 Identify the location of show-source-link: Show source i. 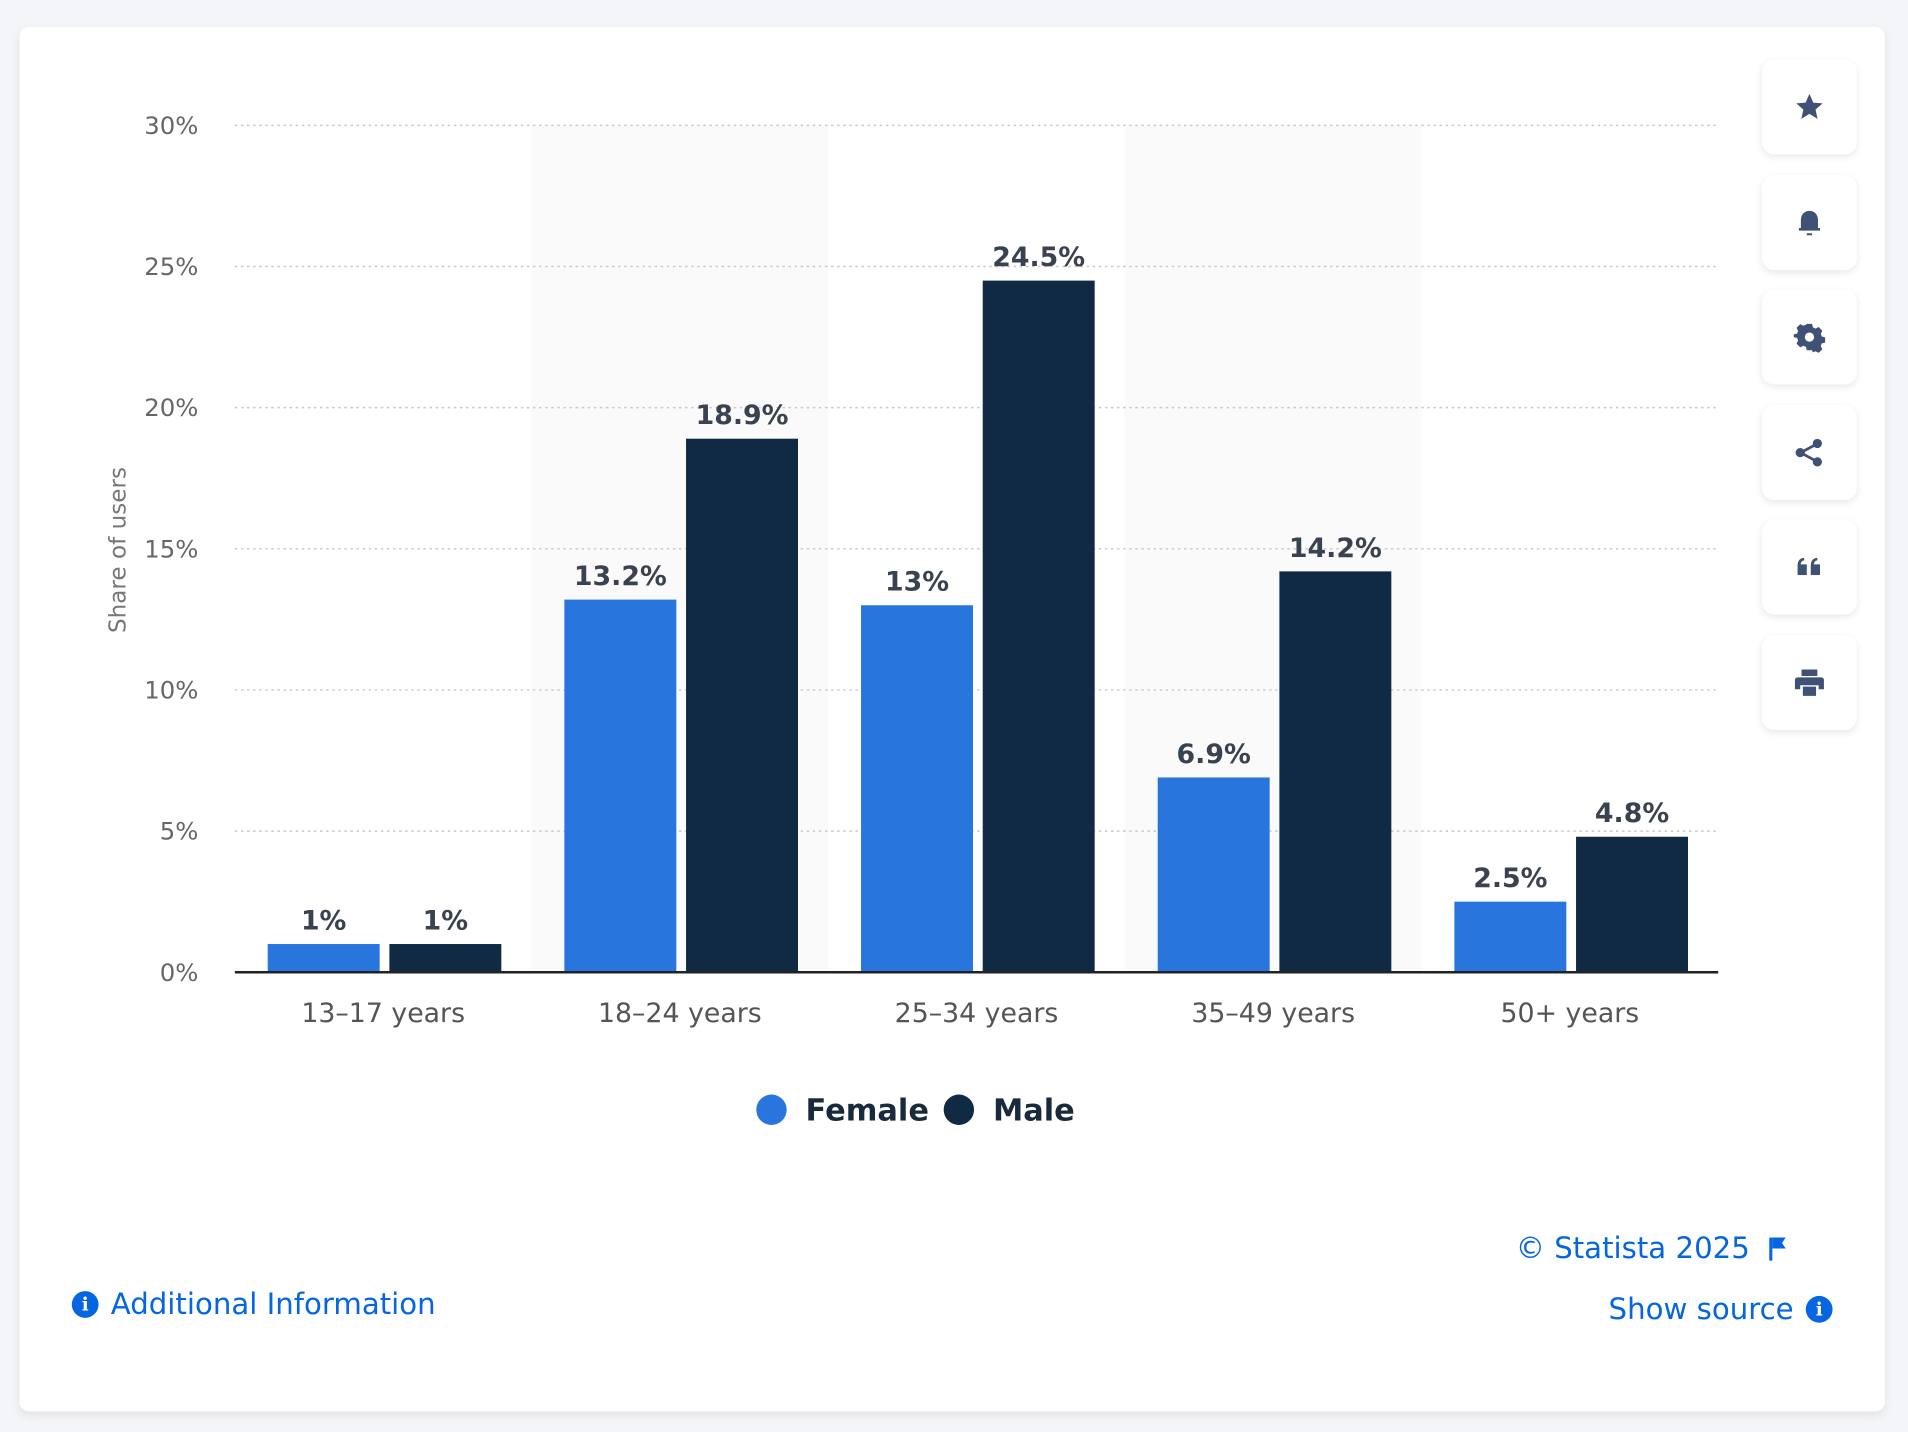
(1721, 1309).